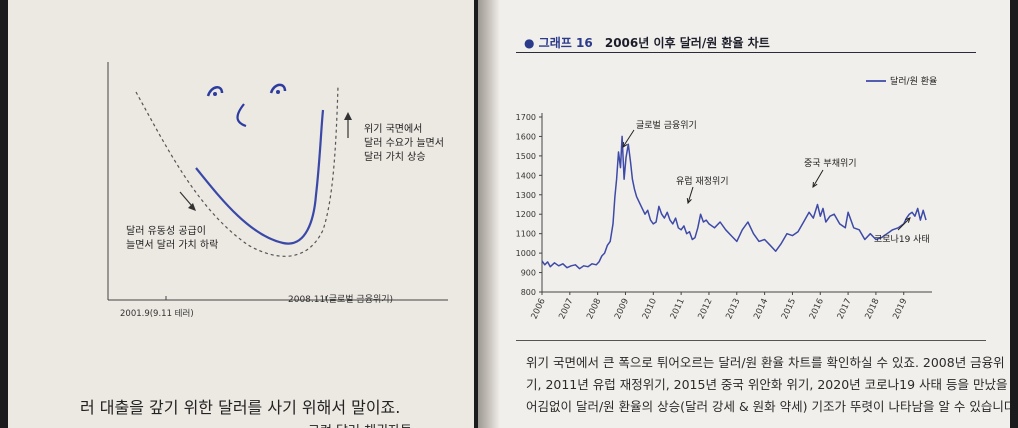 The height and width of the screenshot is (428, 1018). I want to click on y-tick-label: 1300, so click(526, 195).